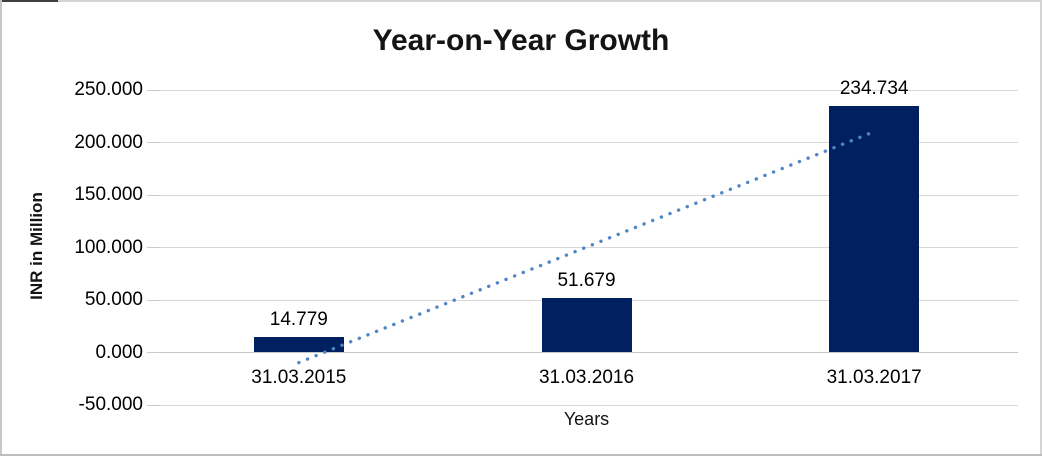 This screenshot has width=1042, height=456. What do you see at coordinates (29, 1) in the screenshot?
I see `frame-border-accent` at bounding box center [29, 1].